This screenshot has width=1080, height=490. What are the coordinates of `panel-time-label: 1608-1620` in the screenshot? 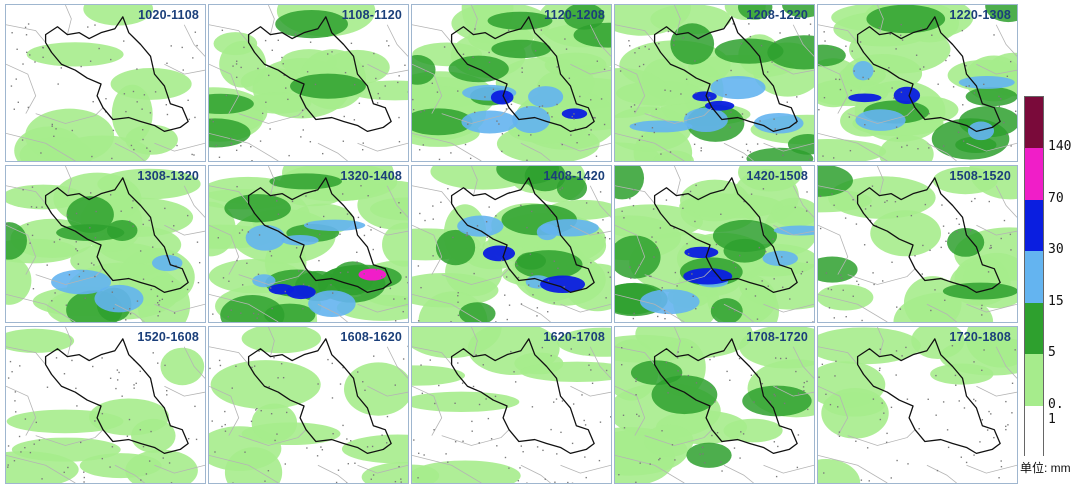 It's located at (371, 337).